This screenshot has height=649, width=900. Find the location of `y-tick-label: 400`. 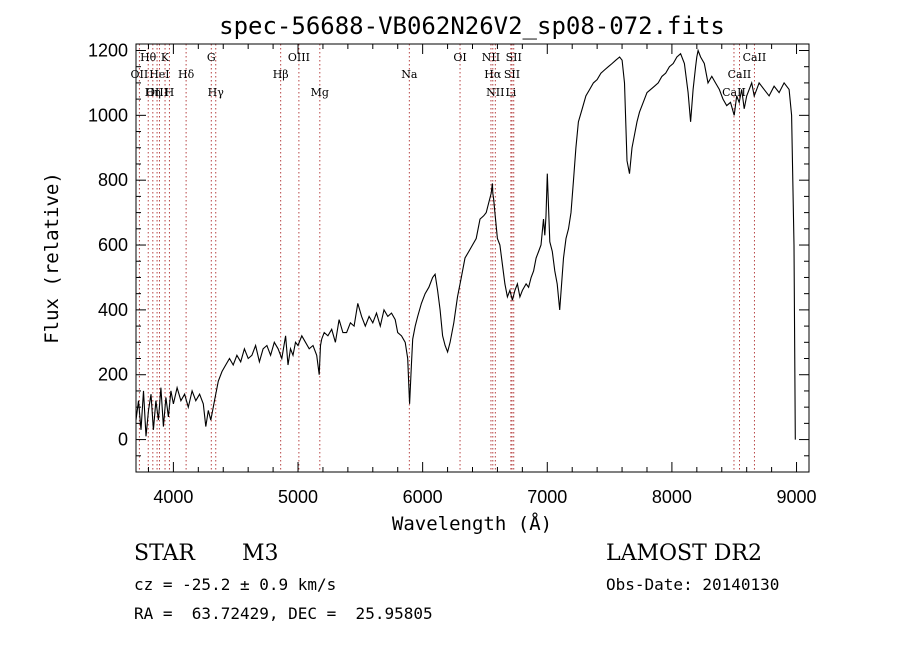

y-tick-label: 400 is located at coordinates (113, 310).